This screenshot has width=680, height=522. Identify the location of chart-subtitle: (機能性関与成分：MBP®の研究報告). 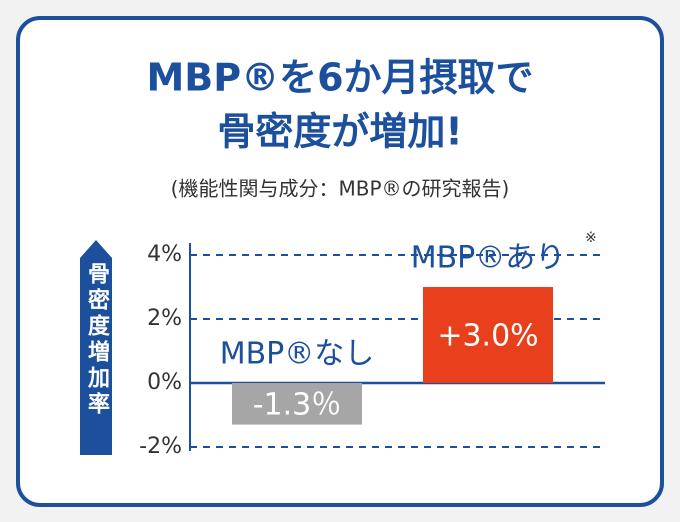
(340, 189).